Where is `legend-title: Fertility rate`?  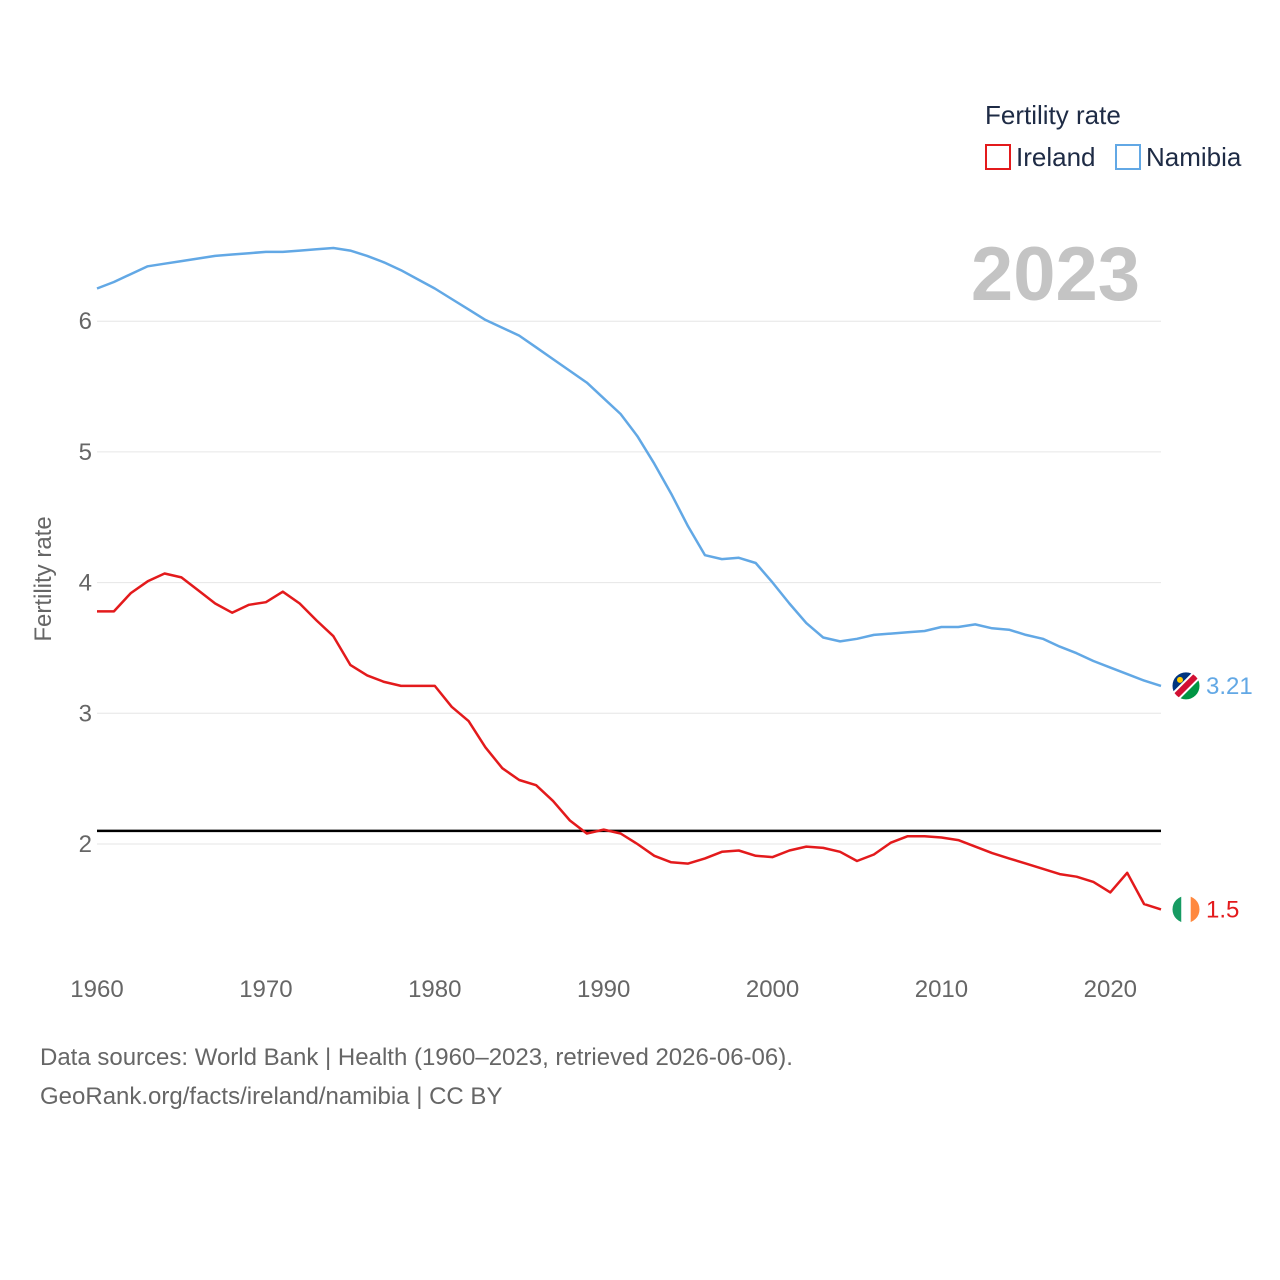 legend-title: Fertility rate is located at coordinates (1053, 115).